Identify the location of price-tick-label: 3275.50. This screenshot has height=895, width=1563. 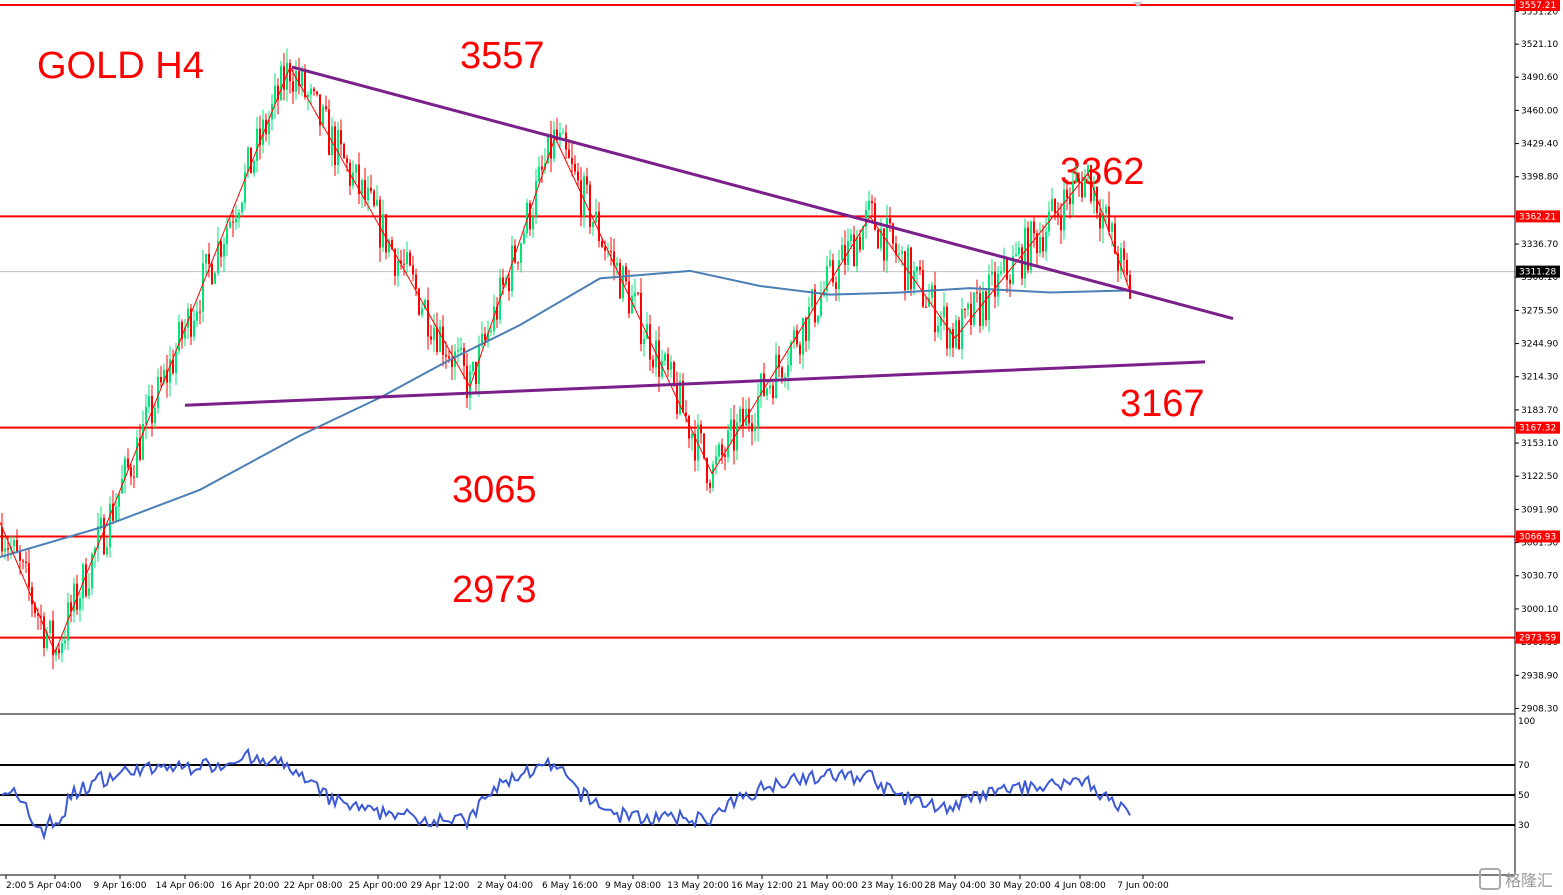
(1539, 311).